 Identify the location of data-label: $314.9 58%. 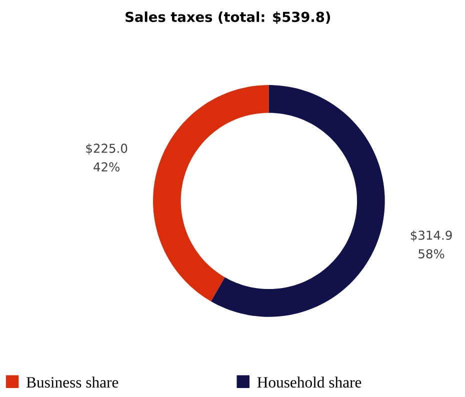
(431, 244).